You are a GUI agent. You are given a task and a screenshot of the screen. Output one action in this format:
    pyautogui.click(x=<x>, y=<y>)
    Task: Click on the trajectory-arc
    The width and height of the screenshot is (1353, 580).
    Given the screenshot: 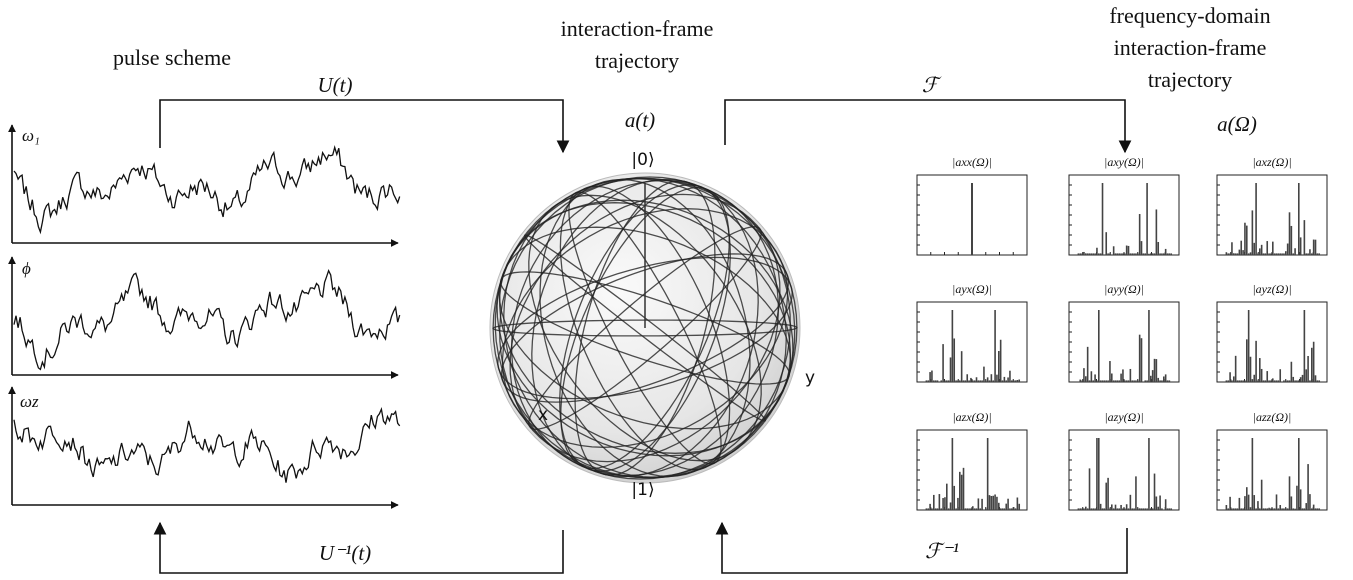 What is the action you would take?
    pyautogui.click(x=645, y=328)
    